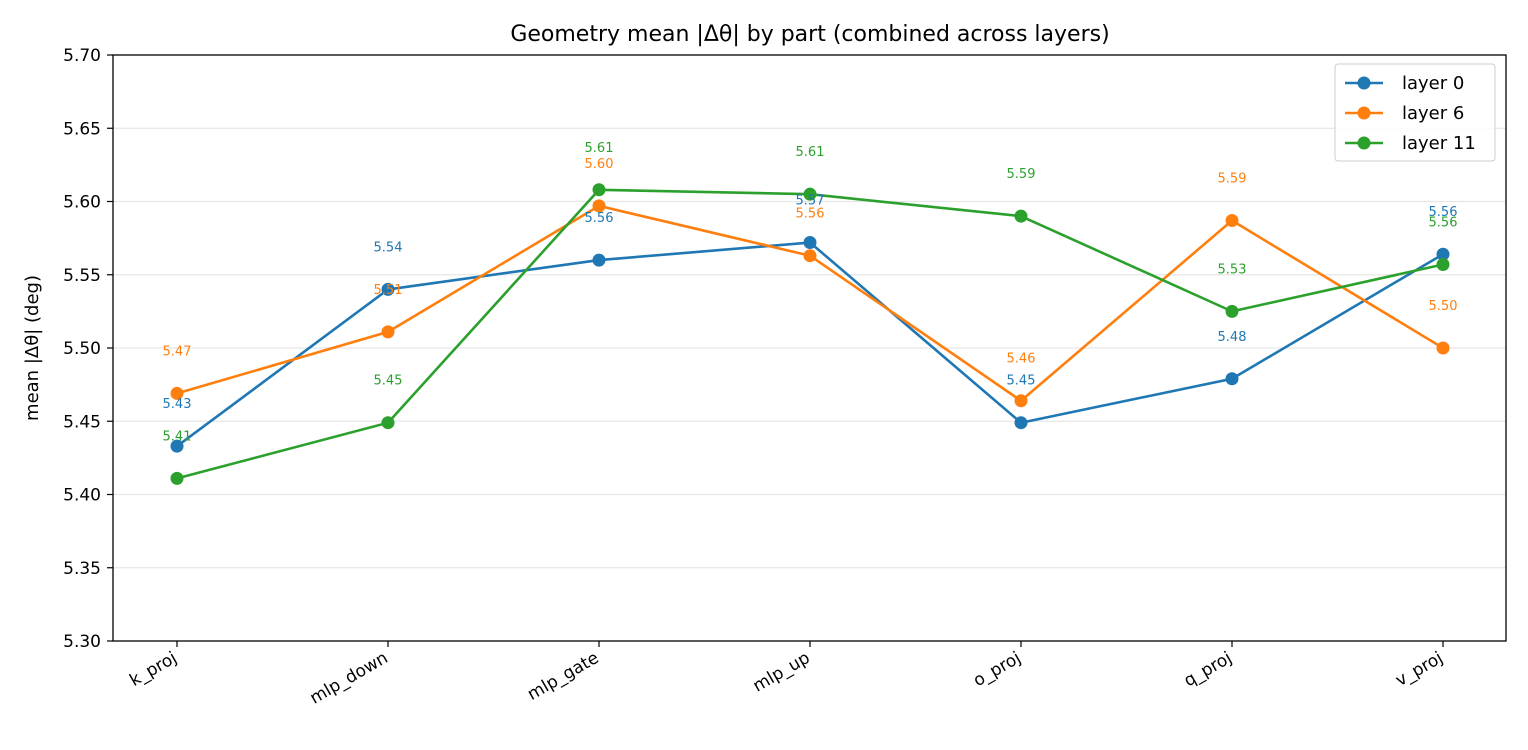  Describe the element at coordinates (1021, 359) in the screenshot. I see `data-label: 5.46` at that location.